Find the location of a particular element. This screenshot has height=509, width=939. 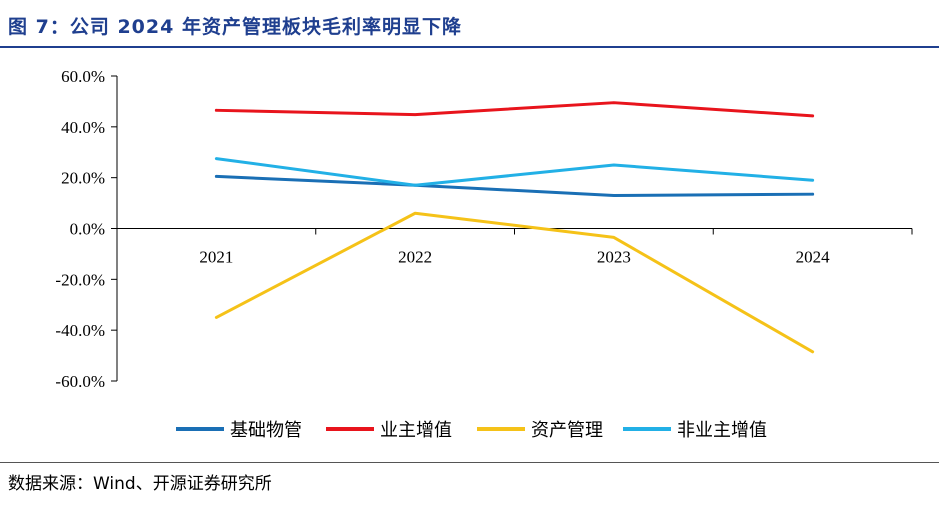

y-tick-label: 60.0% is located at coordinates (83, 76).